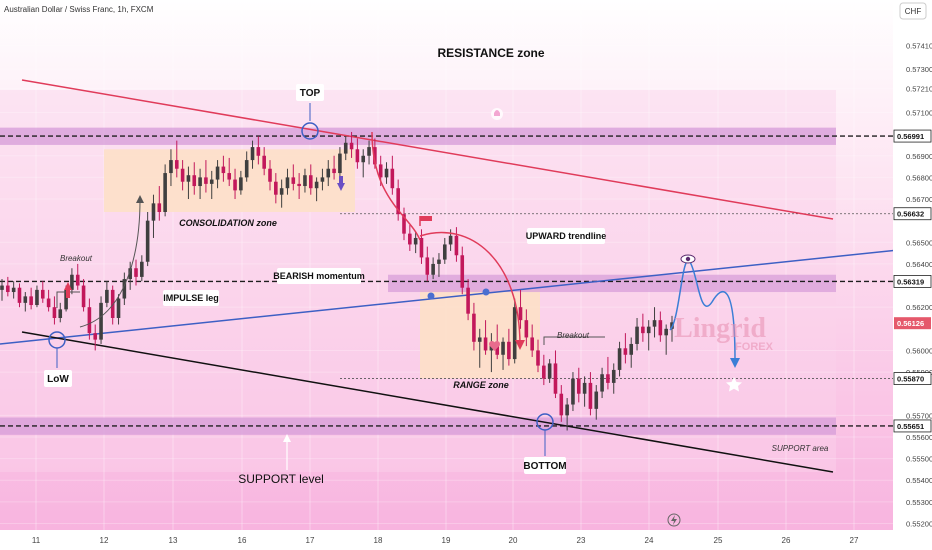 The width and height of the screenshot is (932, 550). I want to click on flash-icon, so click(674, 520).